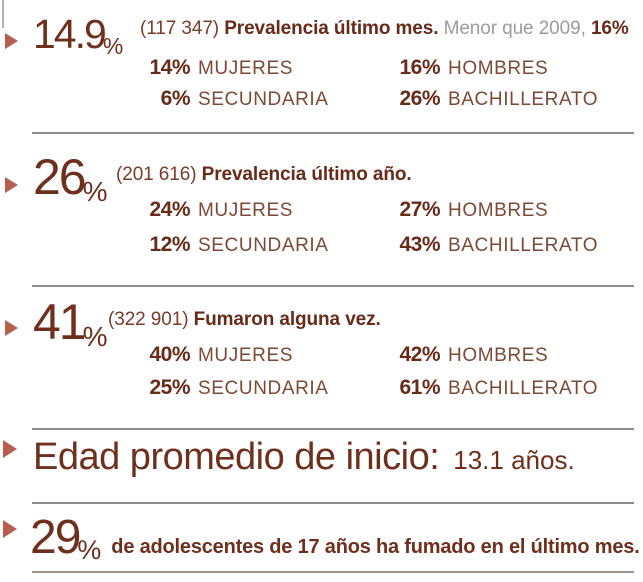  What do you see at coordinates (169, 67) in the screenshot?
I see `stat-value: 14%` at bounding box center [169, 67].